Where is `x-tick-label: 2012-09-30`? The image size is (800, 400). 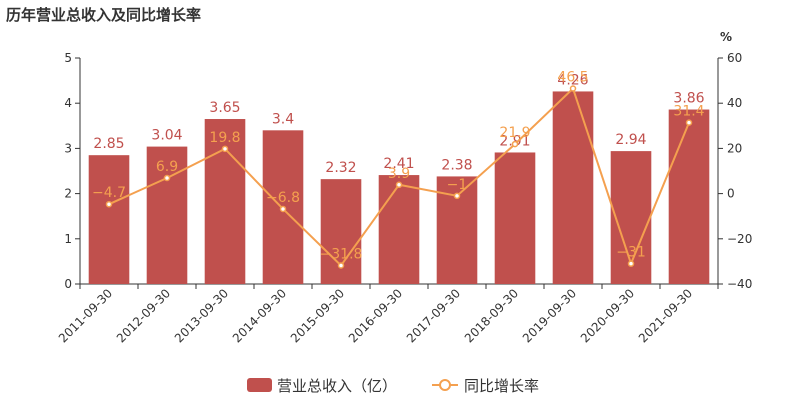 x-tick-label: 2012-09-30 is located at coordinates (143, 315).